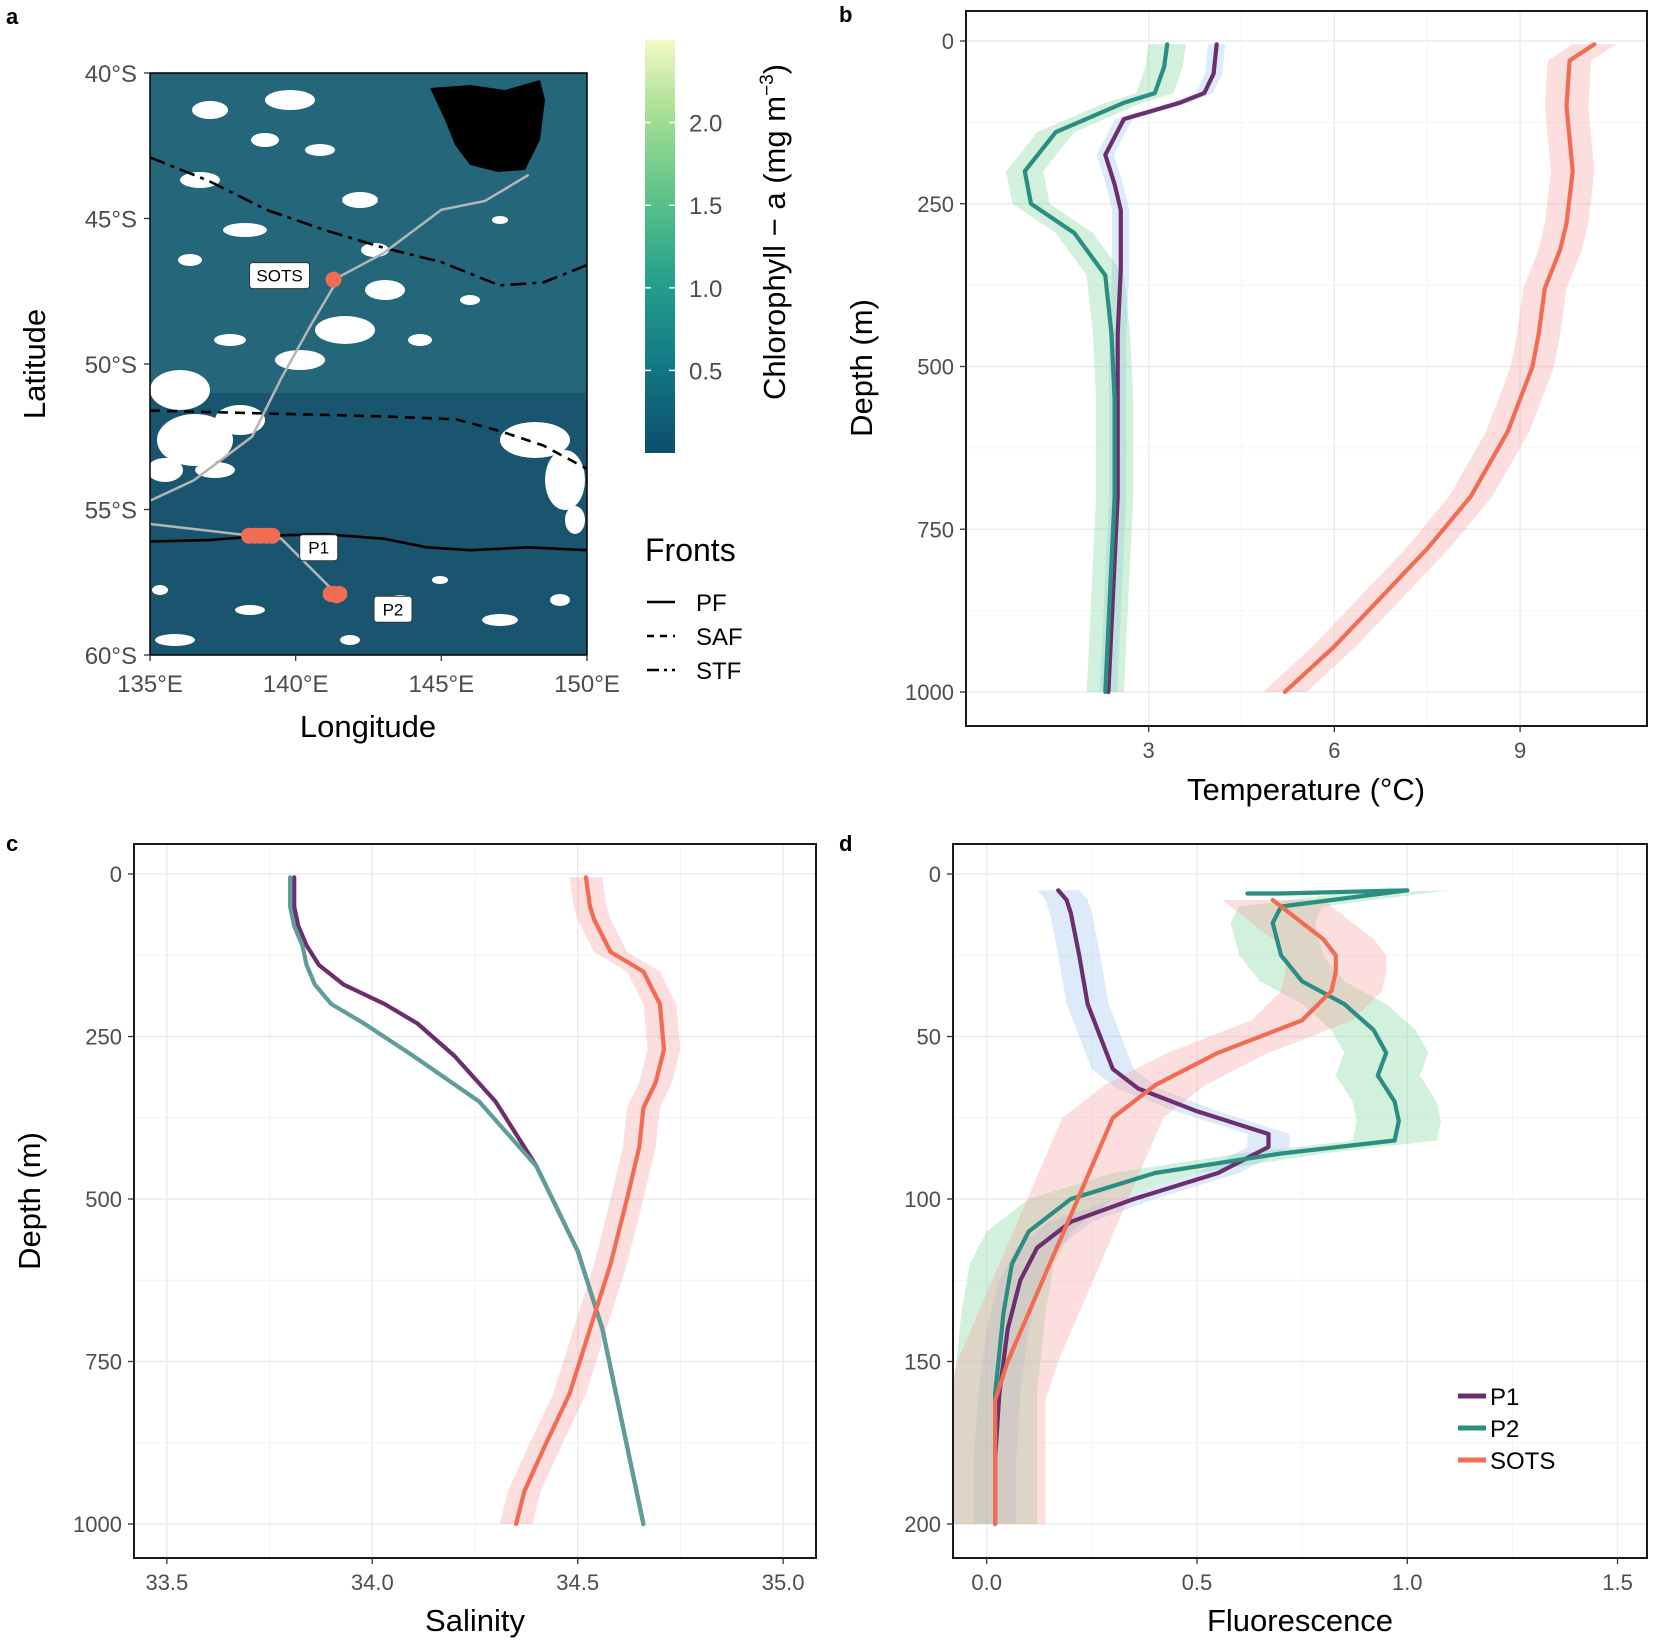 This screenshot has height=1644, width=1654. I want to click on front-line-saf, so click(368, 439).